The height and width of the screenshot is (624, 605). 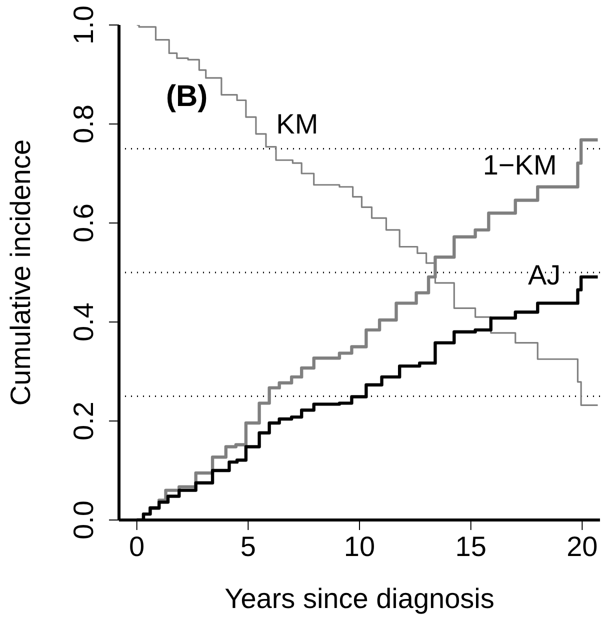 What do you see at coordinates (359, 598) in the screenshot?
I see `x-axis-title: Years since diagnosis` at bounding box center [359, 598].